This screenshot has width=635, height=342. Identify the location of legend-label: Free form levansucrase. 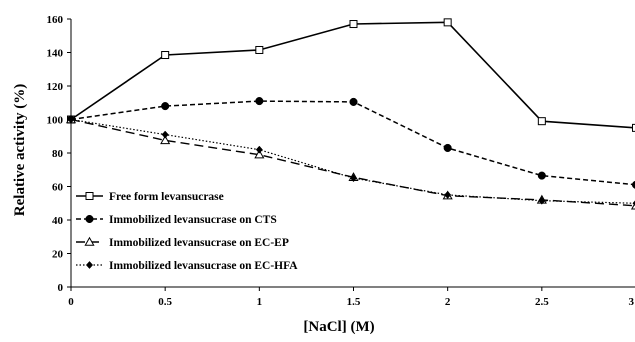
(166, 197).